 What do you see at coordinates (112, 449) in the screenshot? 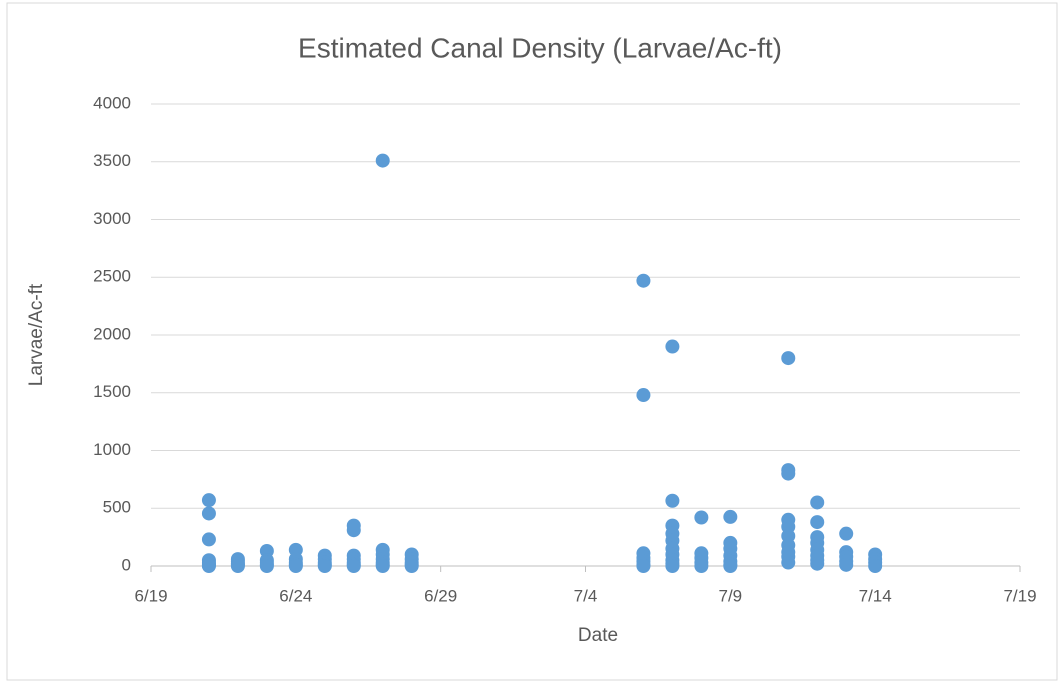
I see `y-tick-label: 1000` at bounding box center [112, 449].